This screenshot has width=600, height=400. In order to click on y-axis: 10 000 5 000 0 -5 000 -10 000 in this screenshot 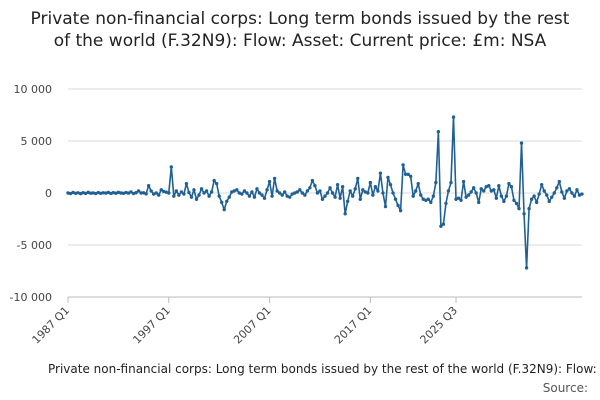, I will do `click(31, 193)`.